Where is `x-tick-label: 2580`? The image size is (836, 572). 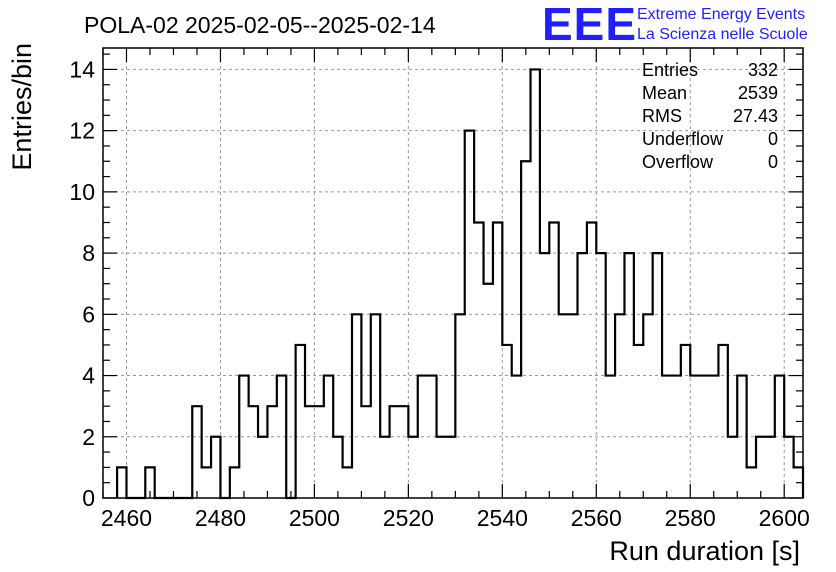 x-tick-label: 2580 is located at coordinates (690, 518).